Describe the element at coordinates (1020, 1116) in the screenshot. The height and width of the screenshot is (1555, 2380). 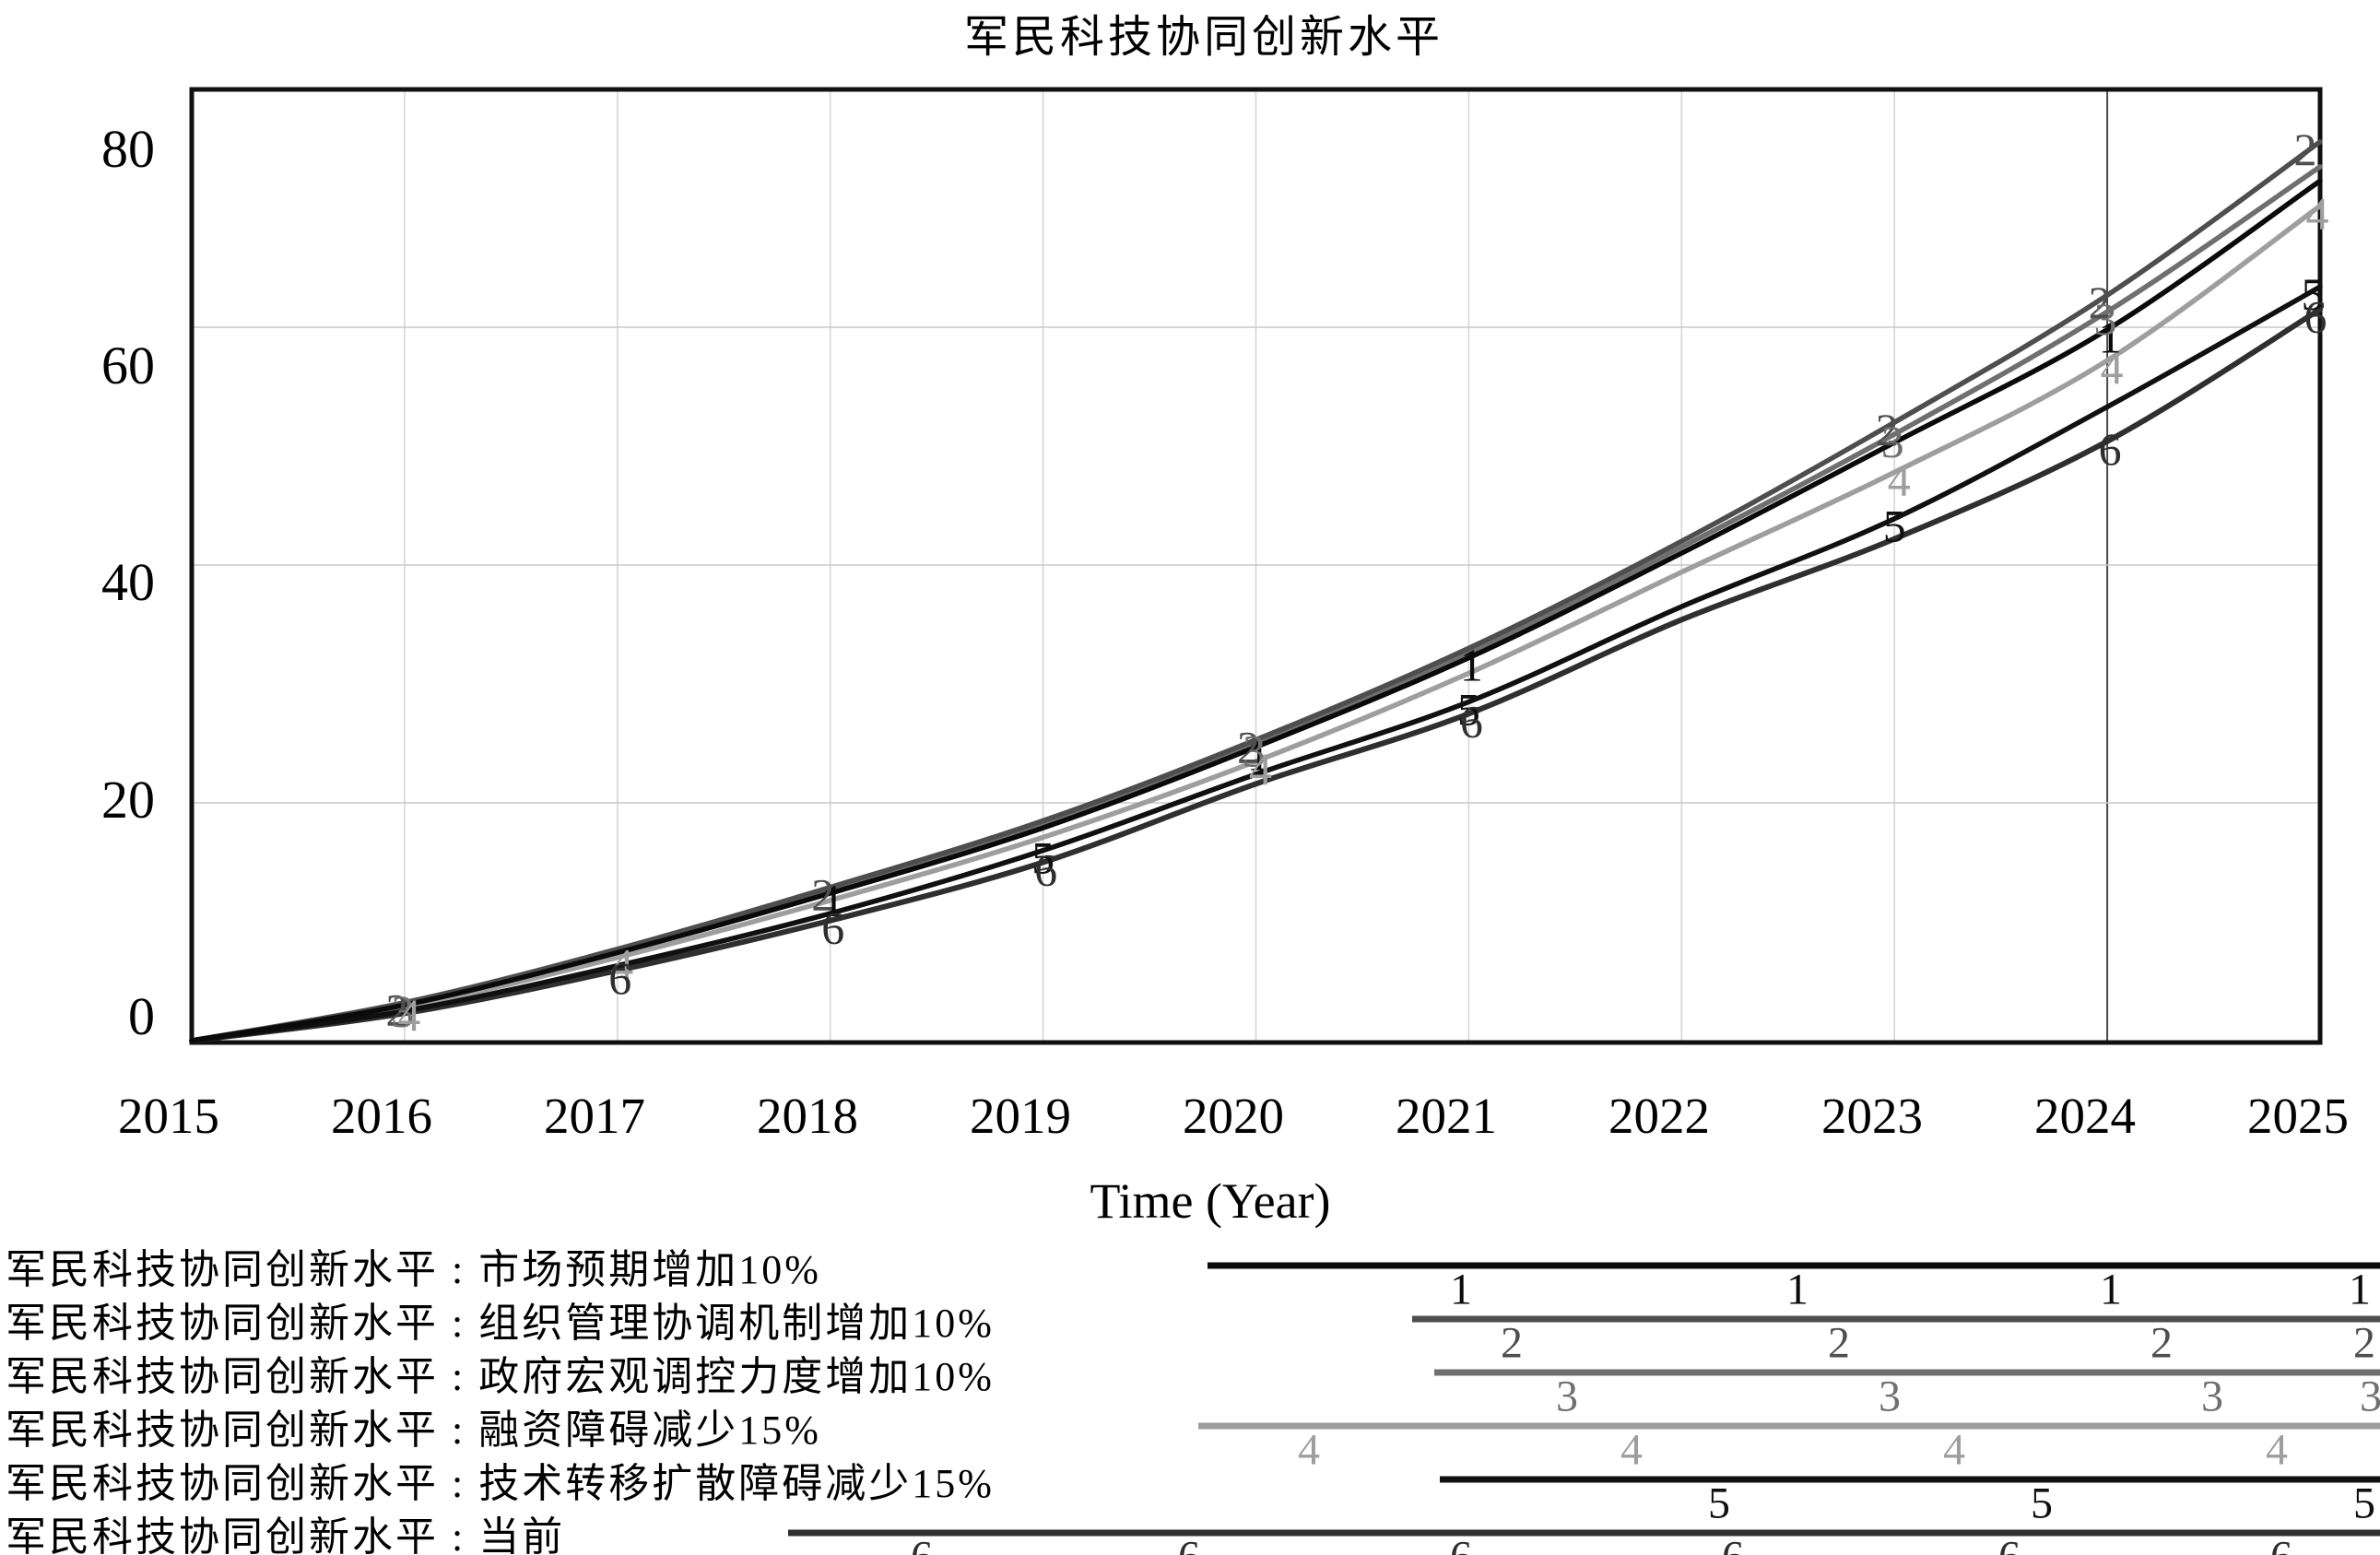
I see `x-axis-tick-label: 2019` at that location.